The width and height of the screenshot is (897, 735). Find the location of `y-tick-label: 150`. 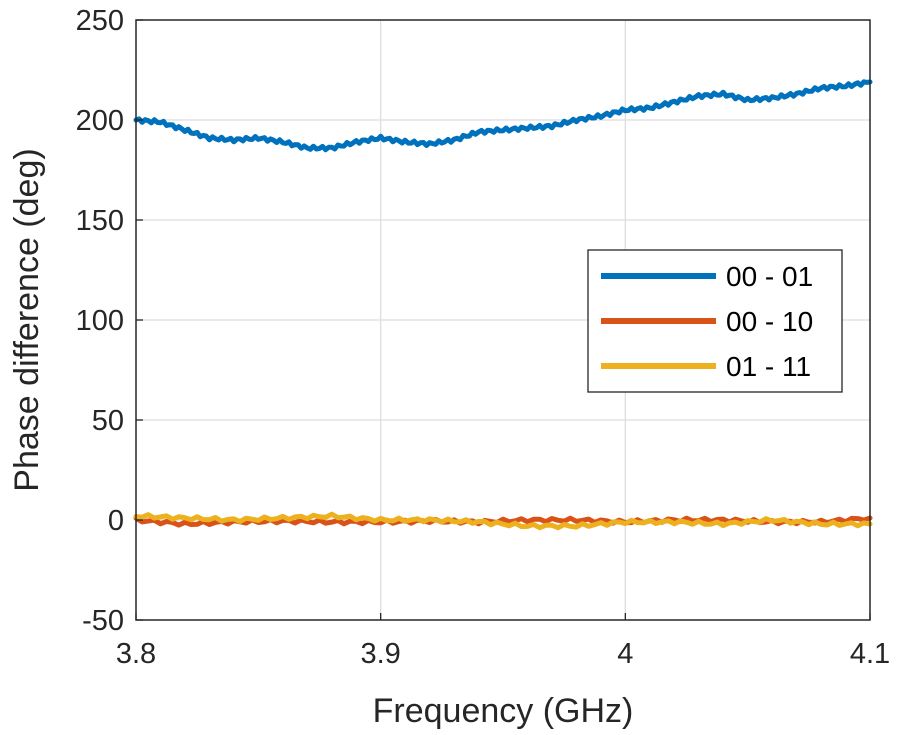

y-tick-label: 150 is located at coordinates (100, 221).